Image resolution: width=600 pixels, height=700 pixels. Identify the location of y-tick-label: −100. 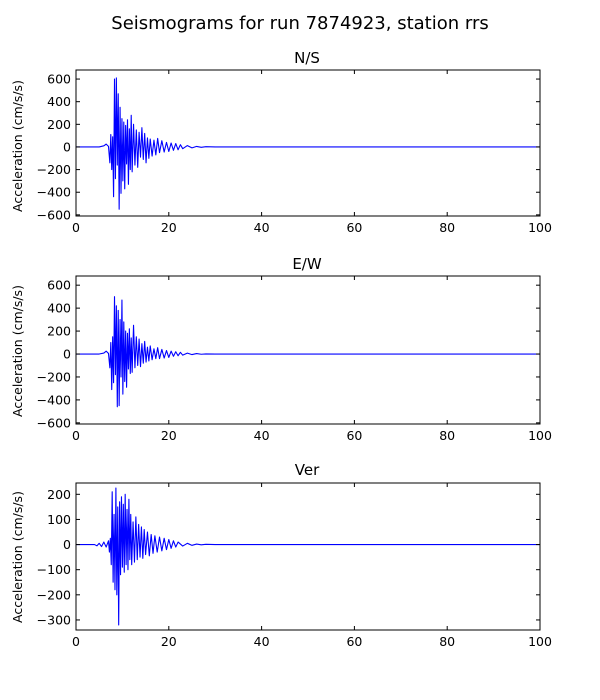
(54, 569).